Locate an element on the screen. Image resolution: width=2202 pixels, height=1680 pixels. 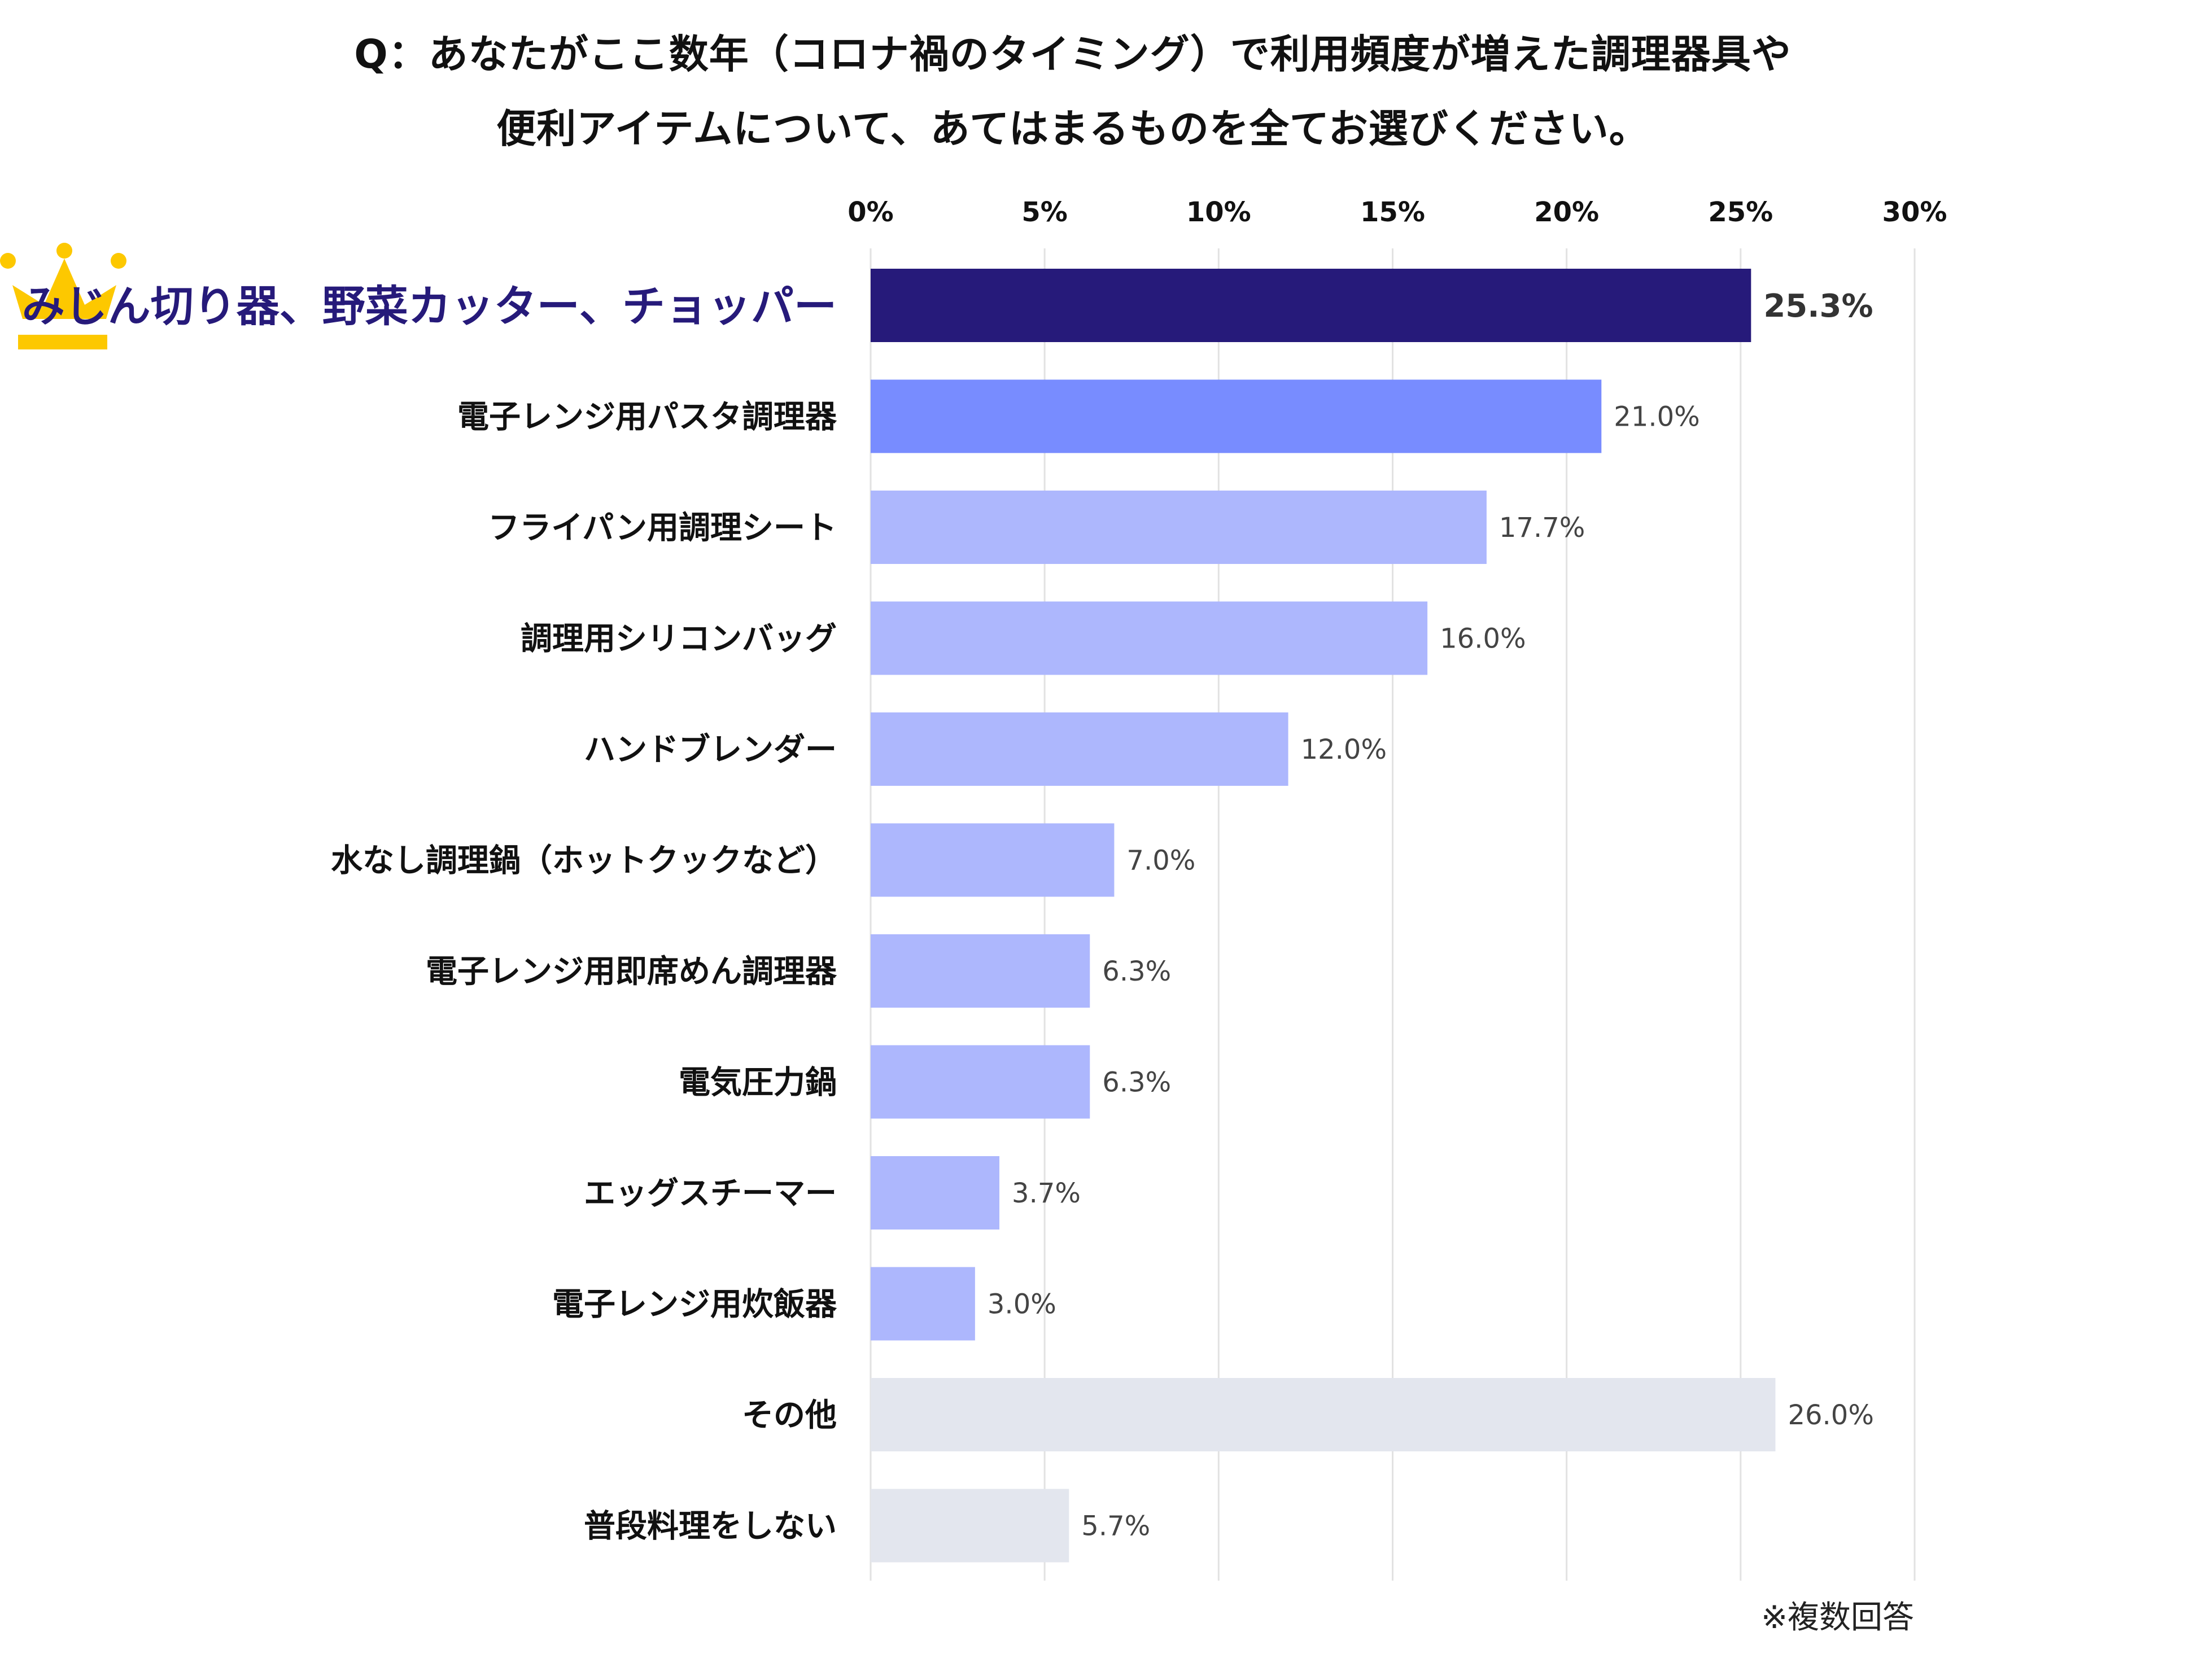
value-label: 12.0% is located at coordinates (1344, 750).